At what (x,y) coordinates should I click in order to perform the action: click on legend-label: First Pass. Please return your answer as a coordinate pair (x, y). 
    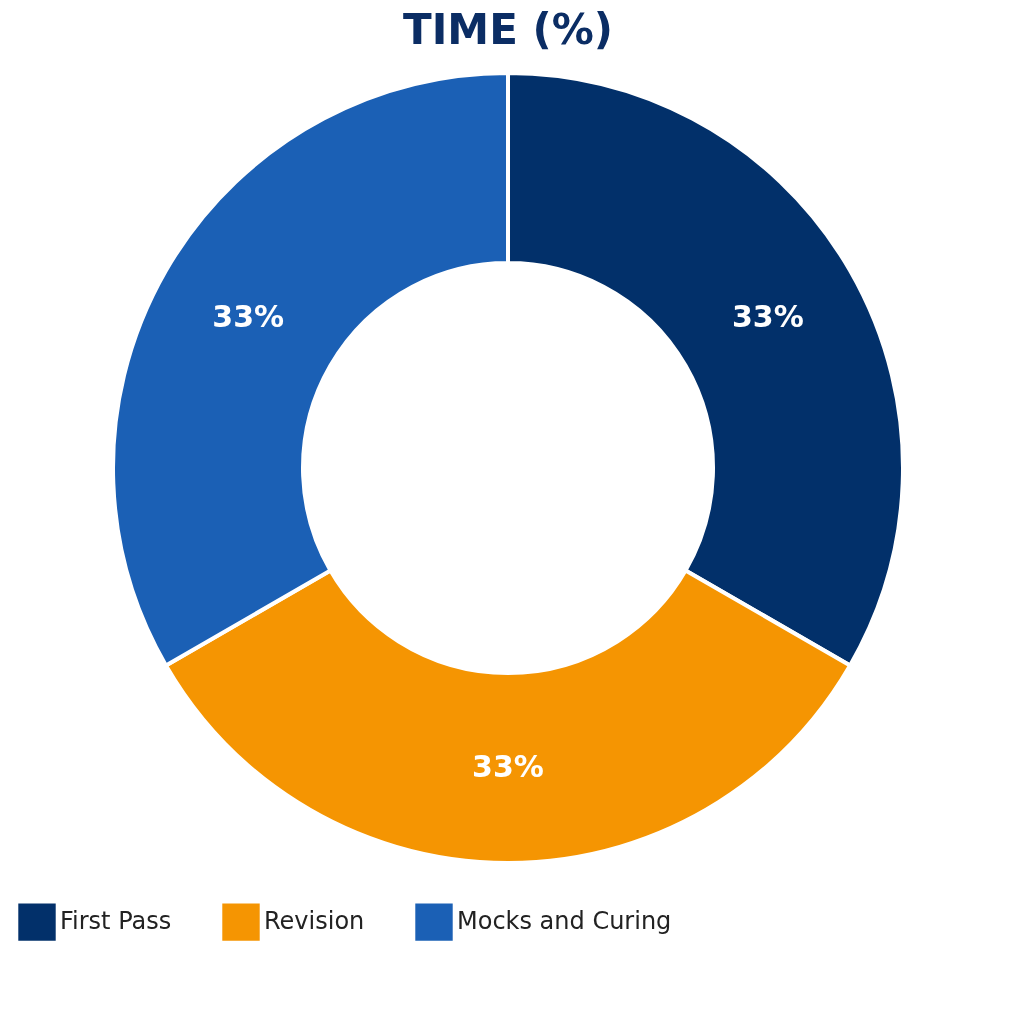
    Looking at the image, I should click on (116, 921).